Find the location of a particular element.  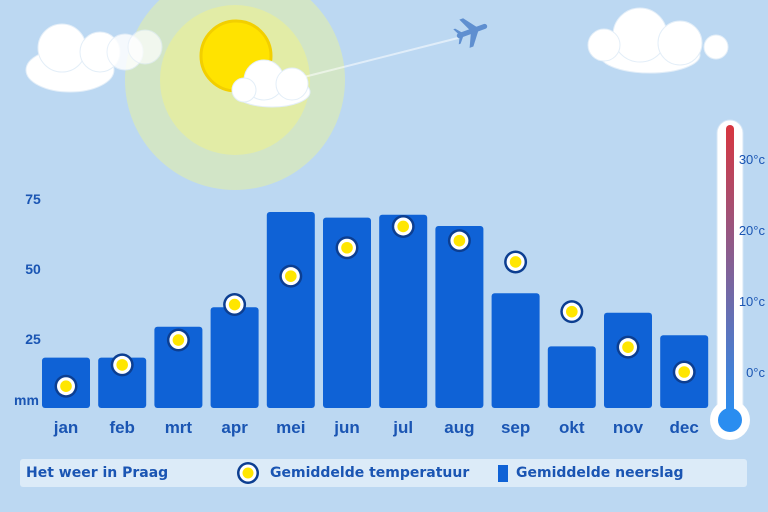

temperature-marker-dec is located at coordinates (684, 372).